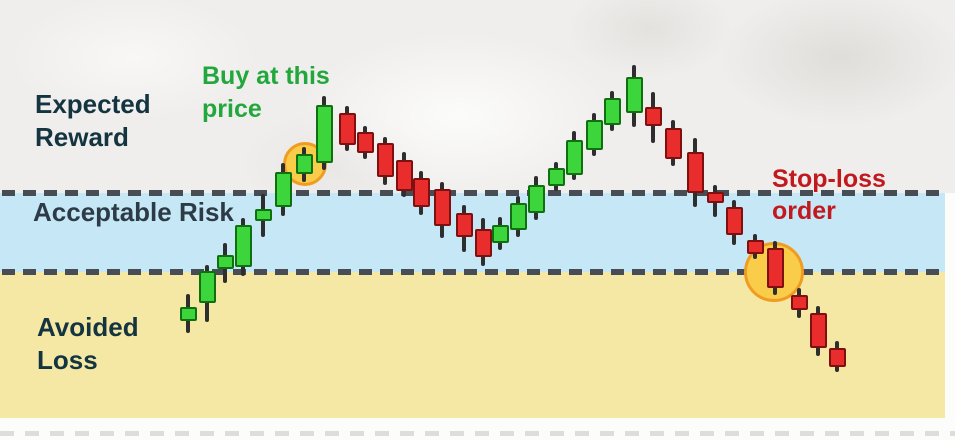 The image size is (955, 440). What do you see at coordinates (473, 272) in the screenshot?
I see `lower-boundary-dashed-line` at bounding box center [473, 272].